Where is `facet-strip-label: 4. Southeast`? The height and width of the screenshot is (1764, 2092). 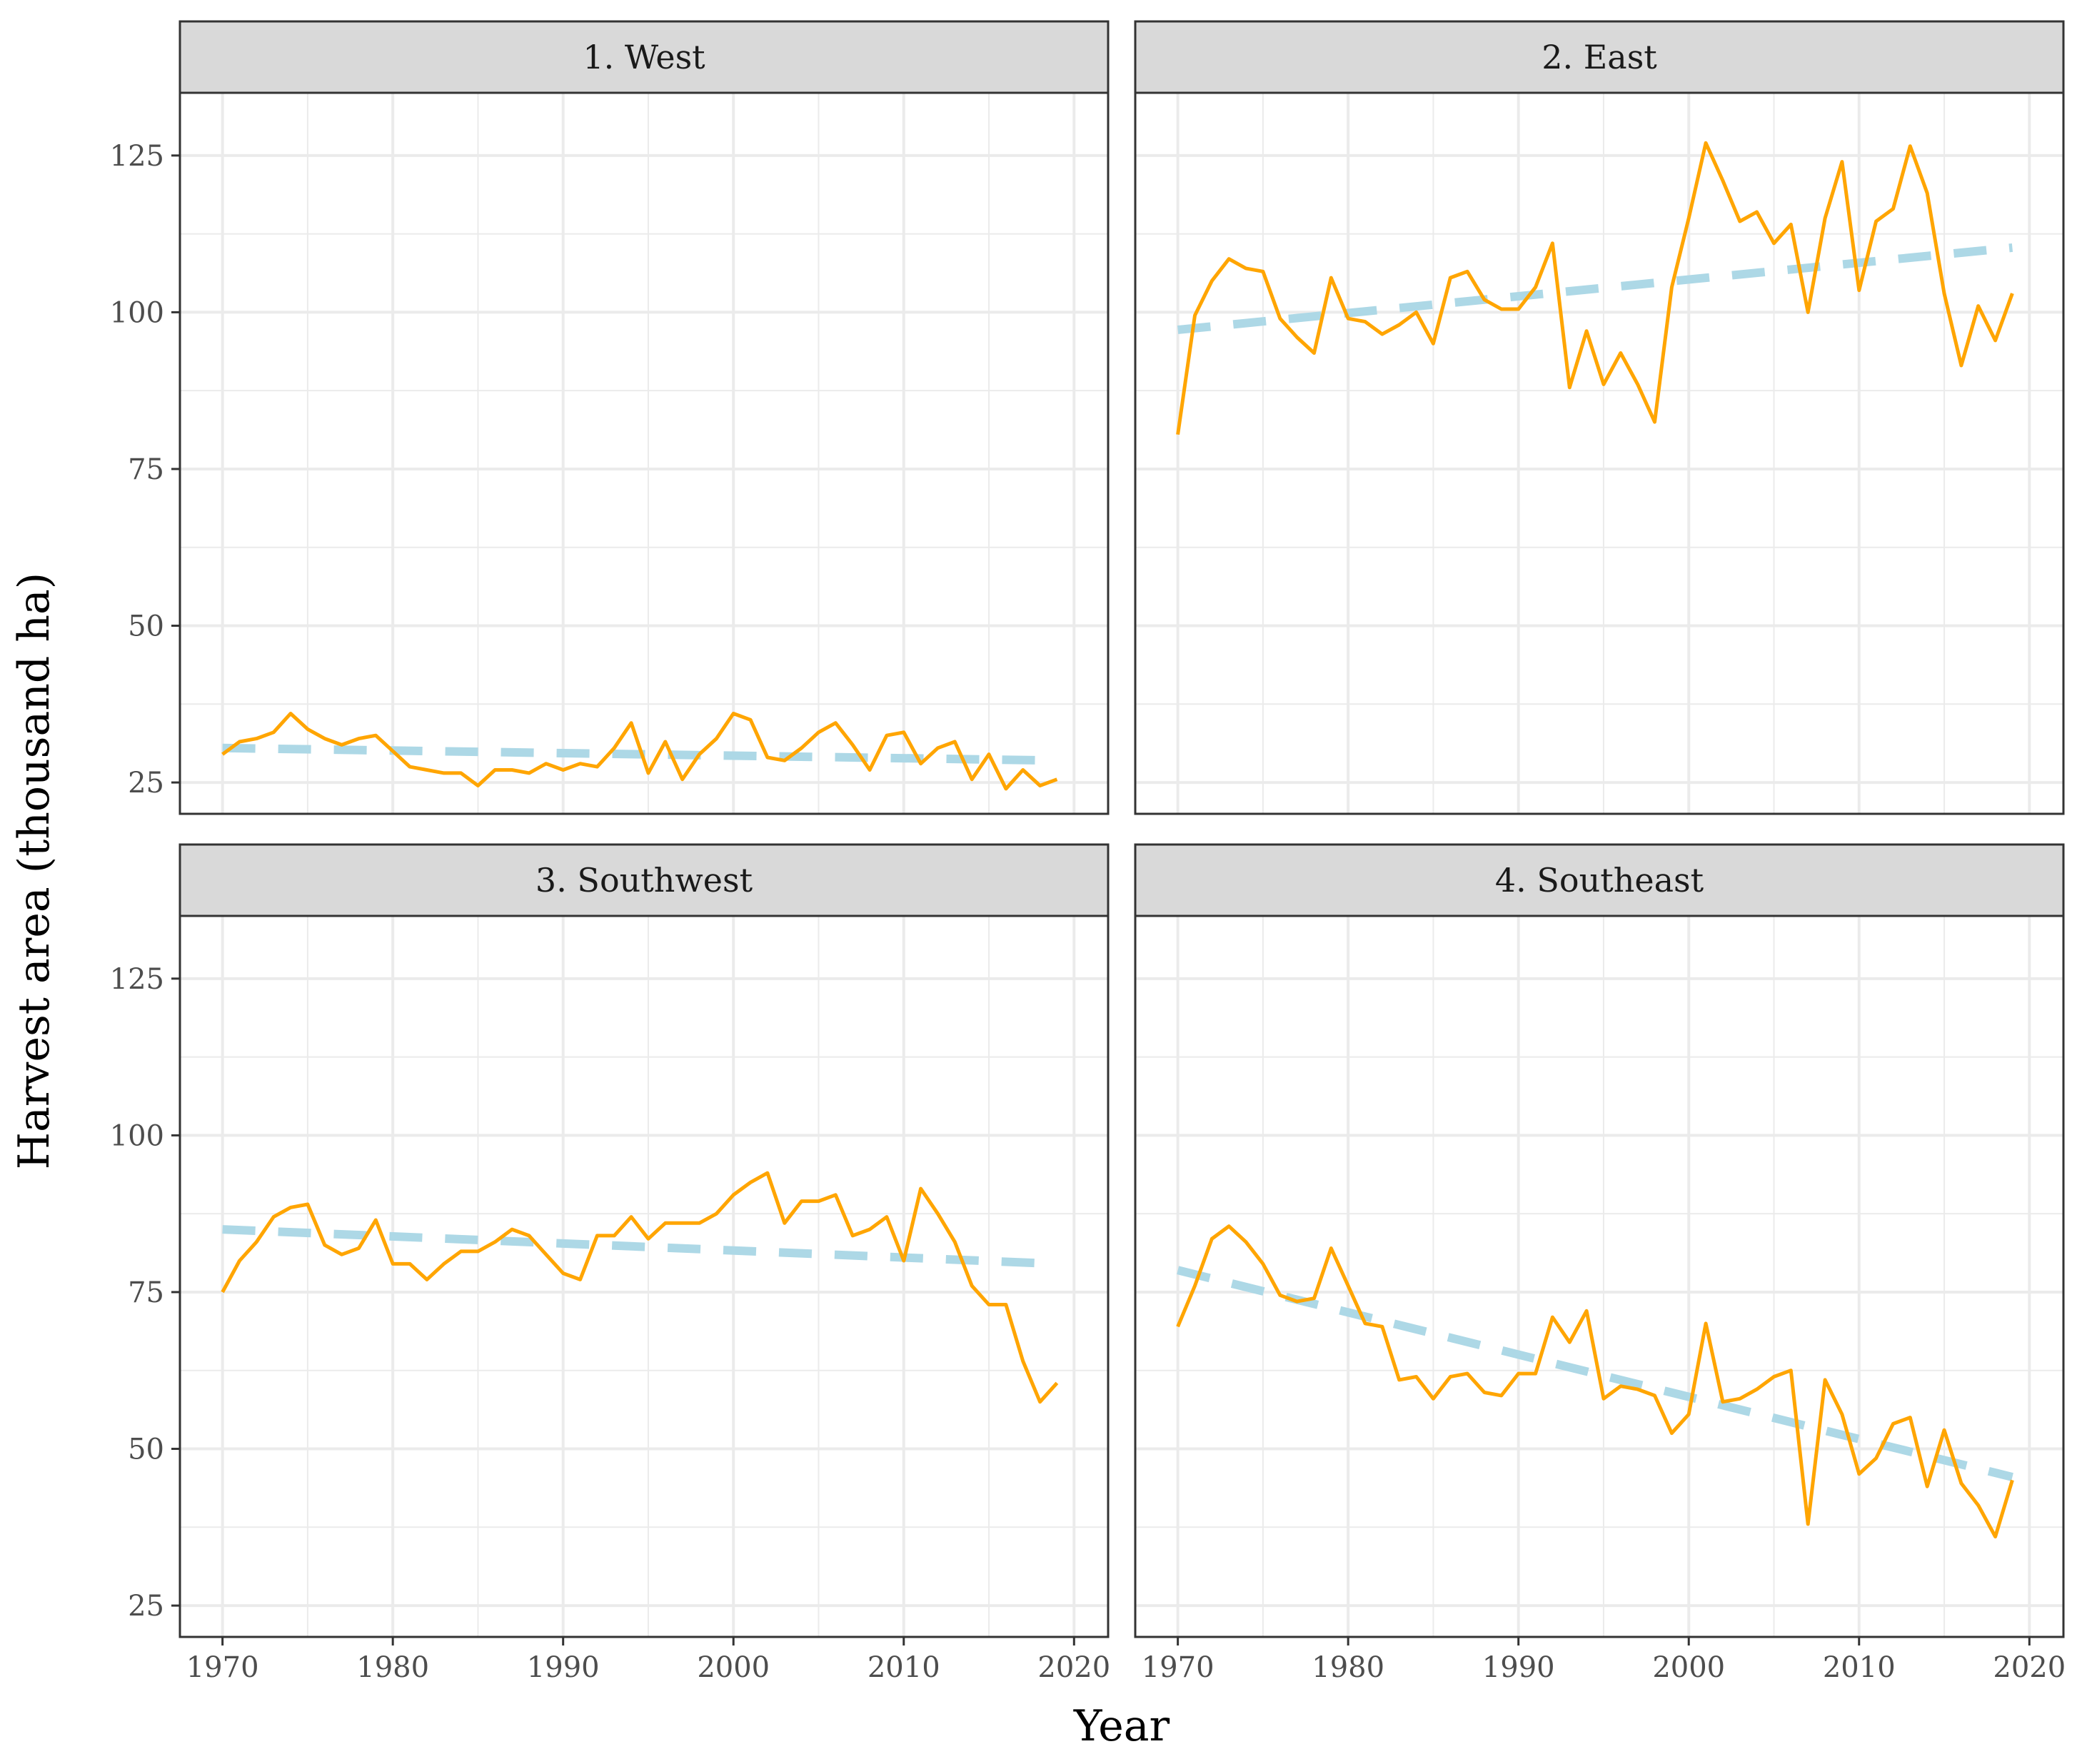
facet-strip-label: 4. Southeast is located at coordinates (1599, 880).